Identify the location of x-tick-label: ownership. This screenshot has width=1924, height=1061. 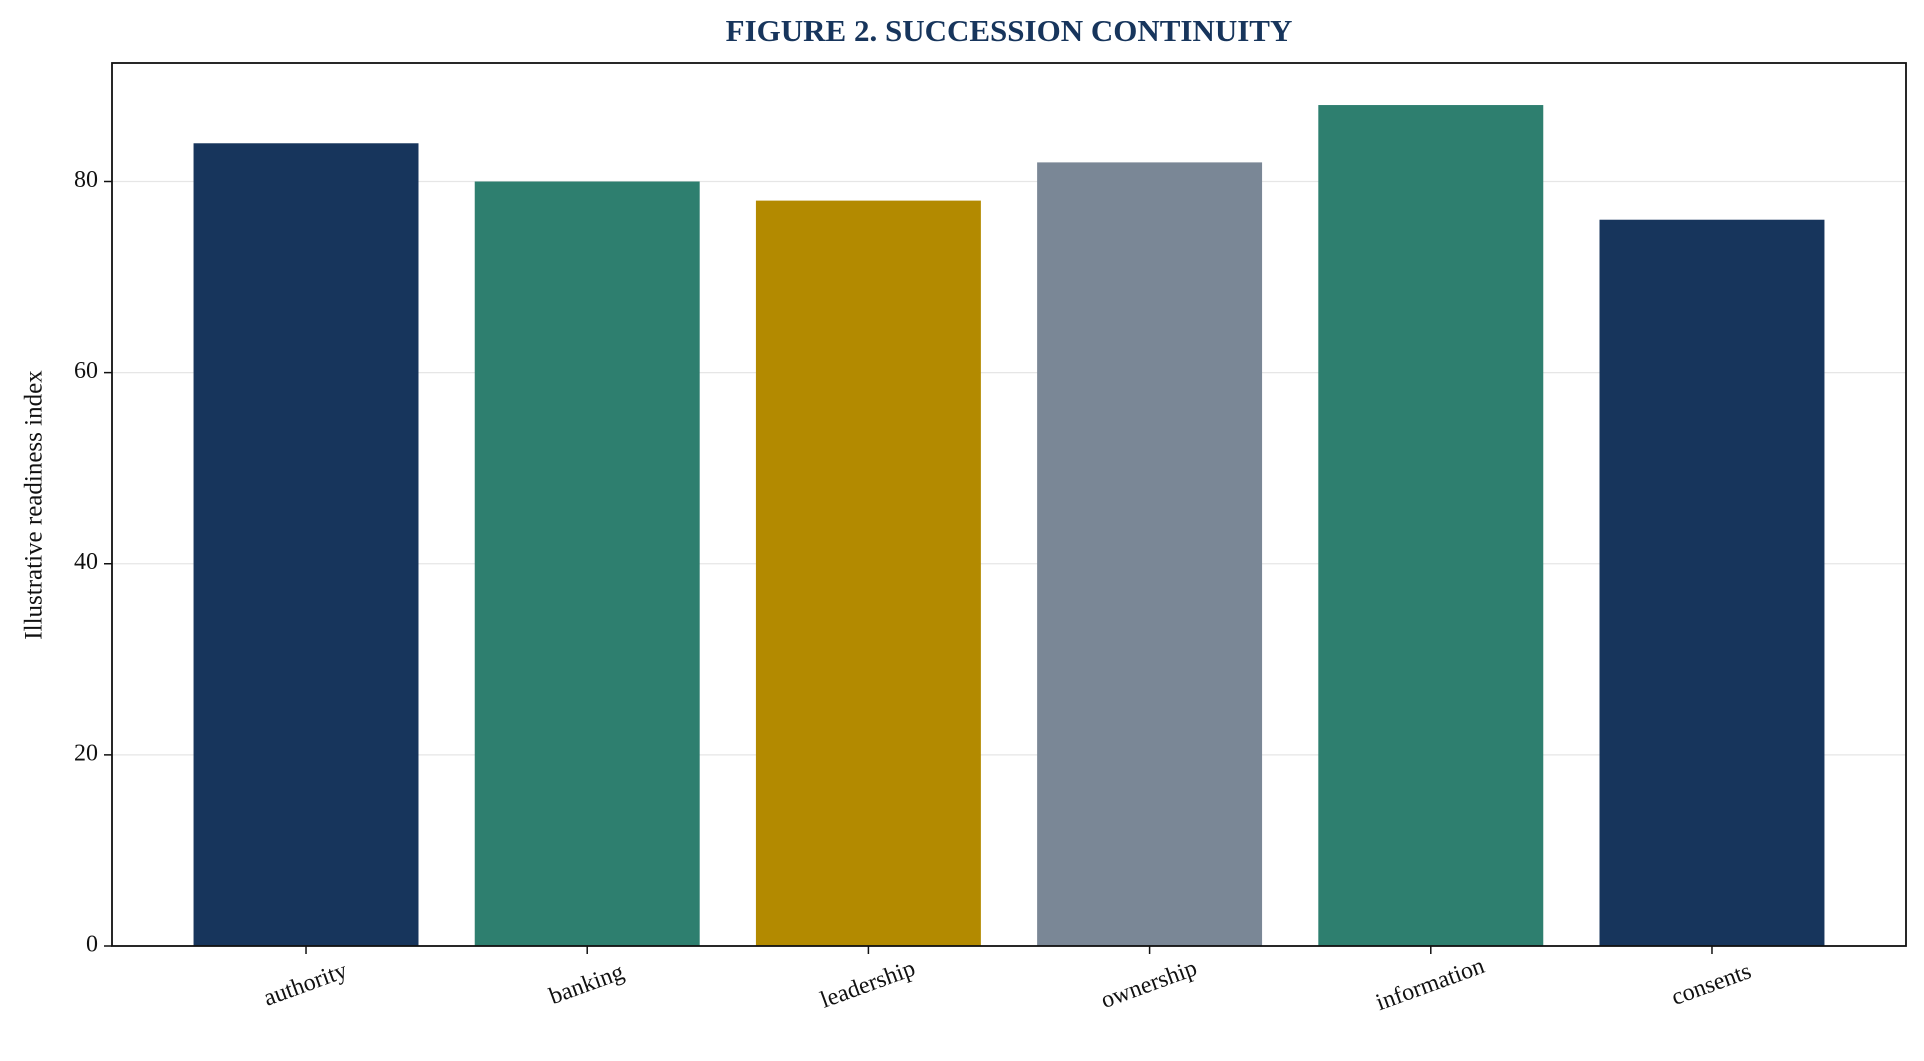
(1149, 984).